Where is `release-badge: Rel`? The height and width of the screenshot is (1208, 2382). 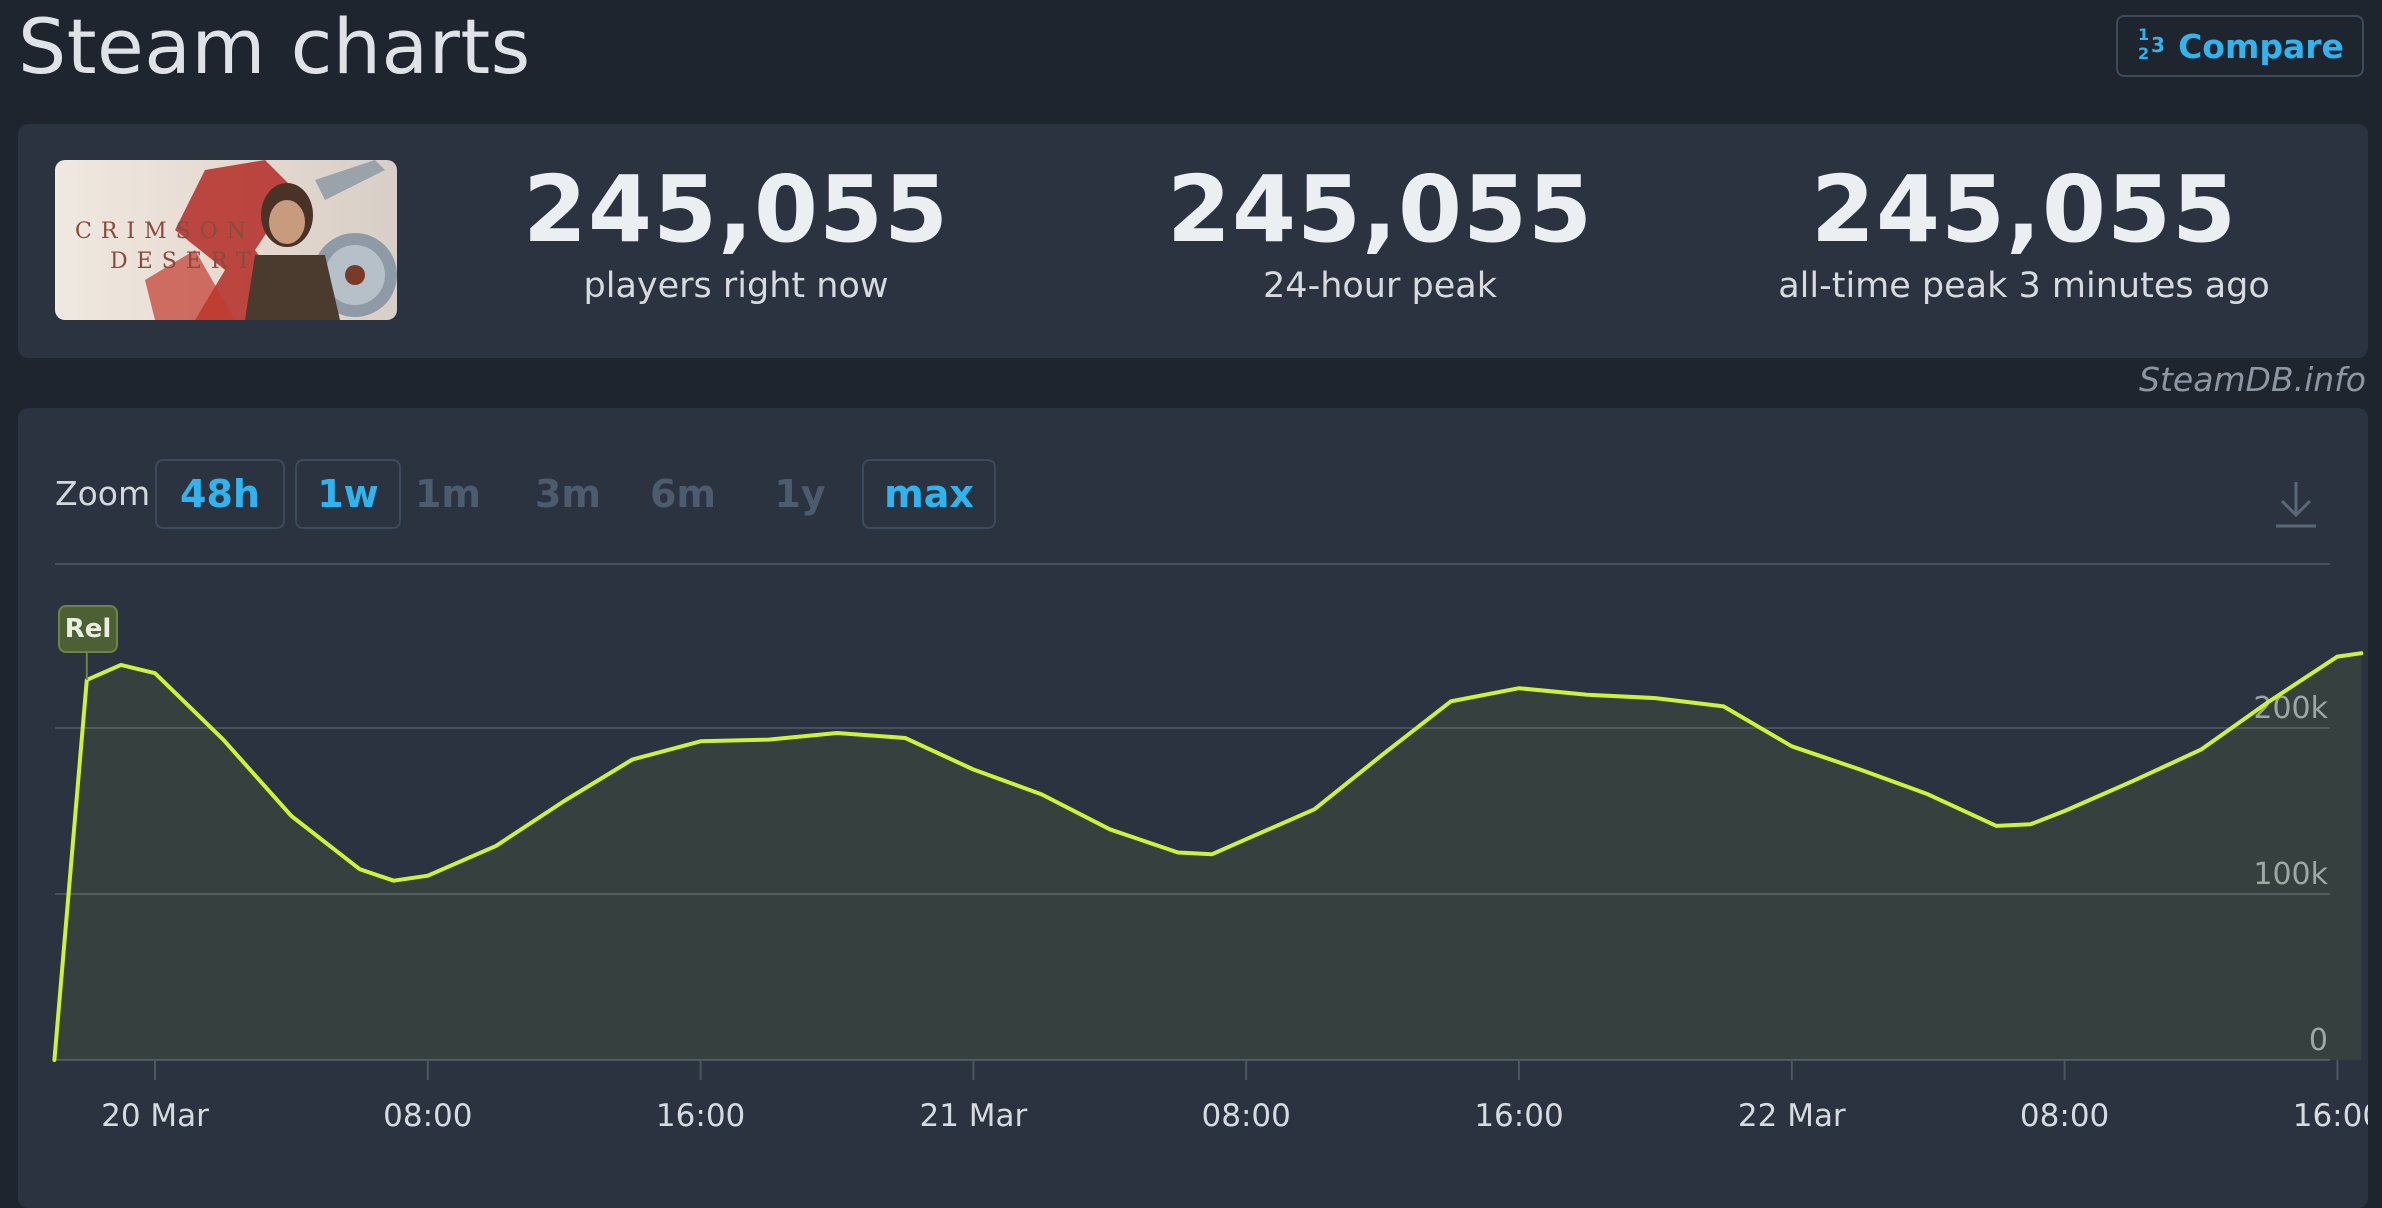 release-badge: Rel is located at coordinates (88, 629).